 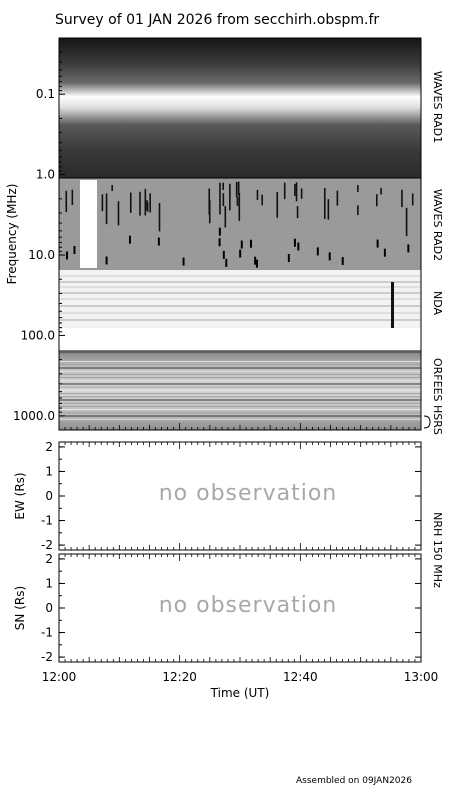 I want to click on waves-rad1-spectrum, so click(x=240, y=108).